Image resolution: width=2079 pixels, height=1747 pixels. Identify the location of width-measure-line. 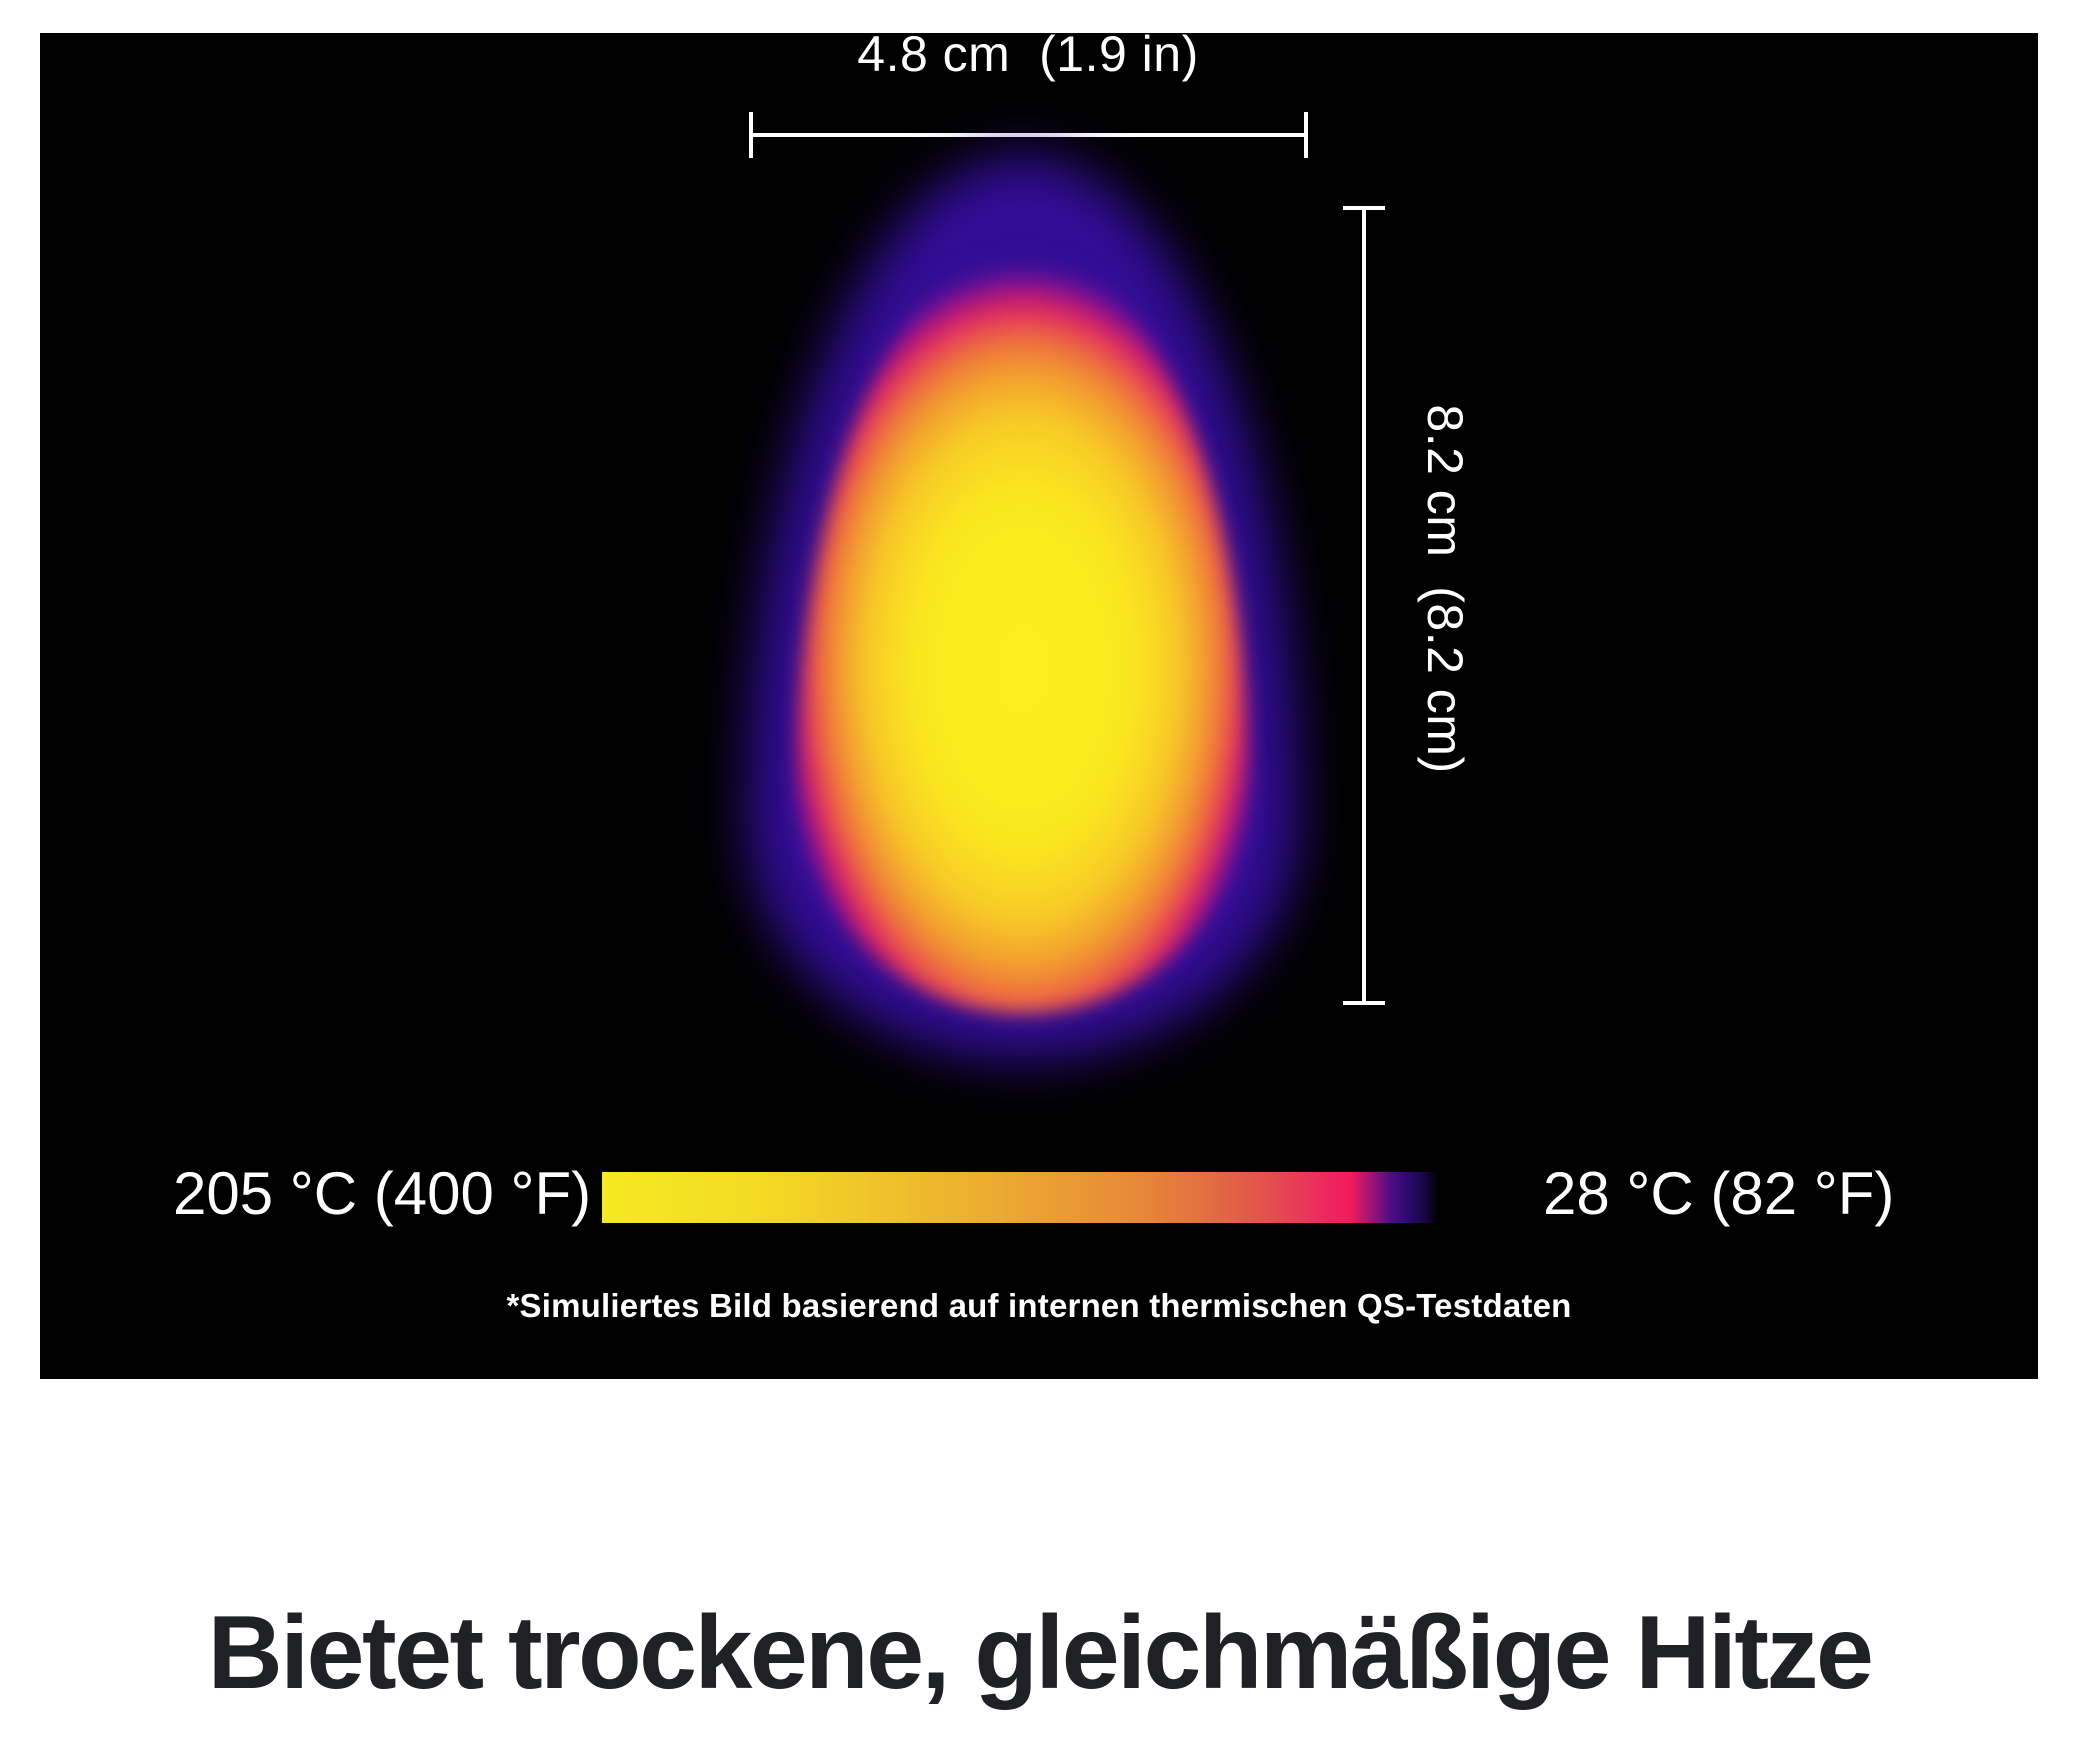
(1028, 135).